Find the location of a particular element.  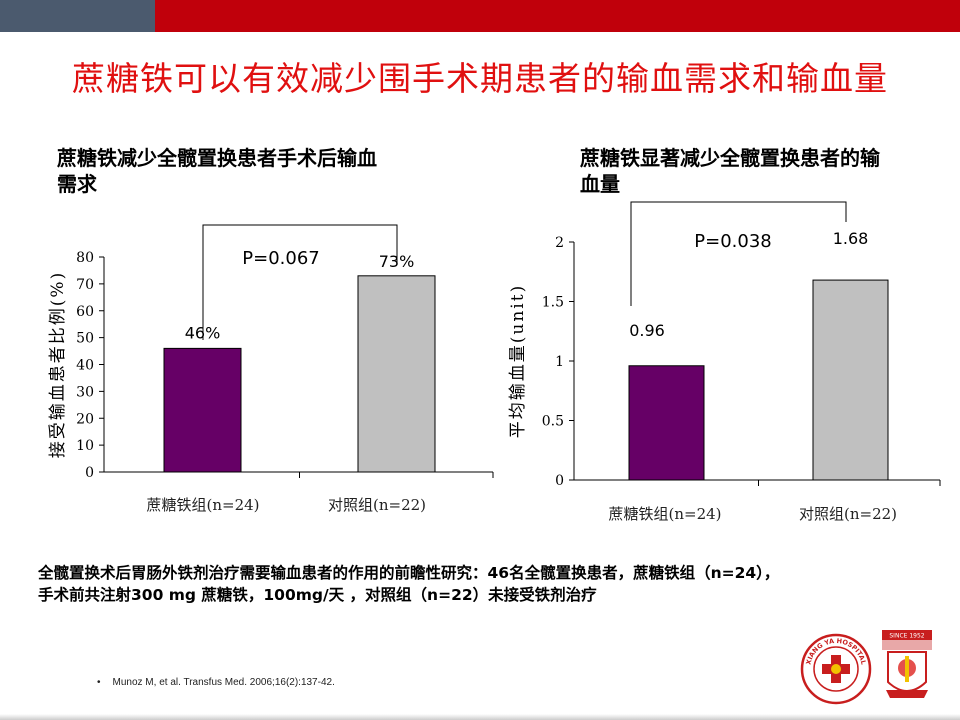

chart1-y-tick-label: 60 is located at coordinates (85, 312).